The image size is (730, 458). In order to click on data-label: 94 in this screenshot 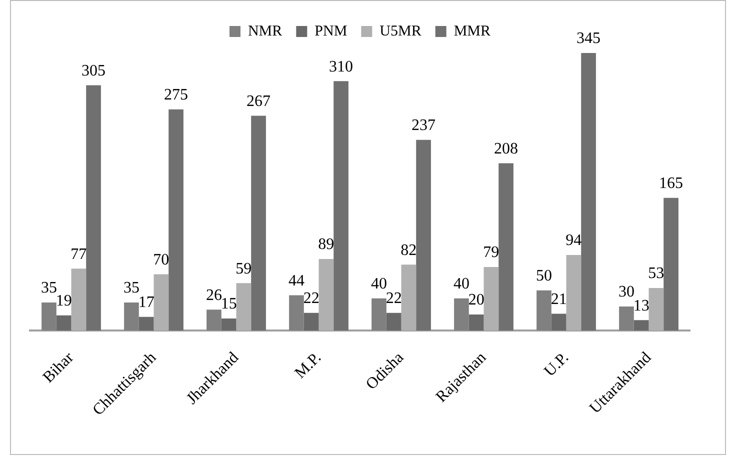, I will do `click(574, 241)`.